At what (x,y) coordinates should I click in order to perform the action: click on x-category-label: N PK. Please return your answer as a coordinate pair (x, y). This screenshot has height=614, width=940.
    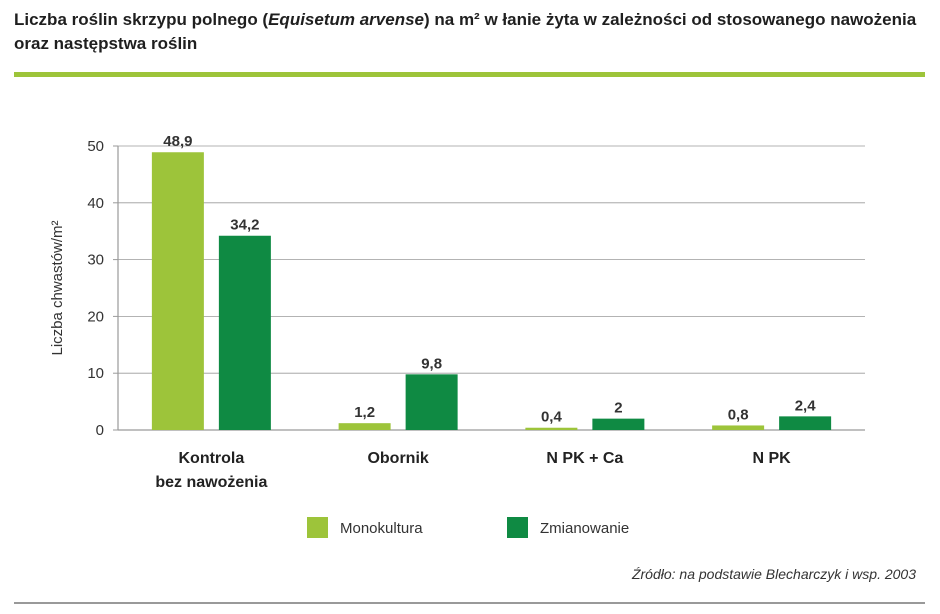
    Looking at the image, I should click on (772, 458).